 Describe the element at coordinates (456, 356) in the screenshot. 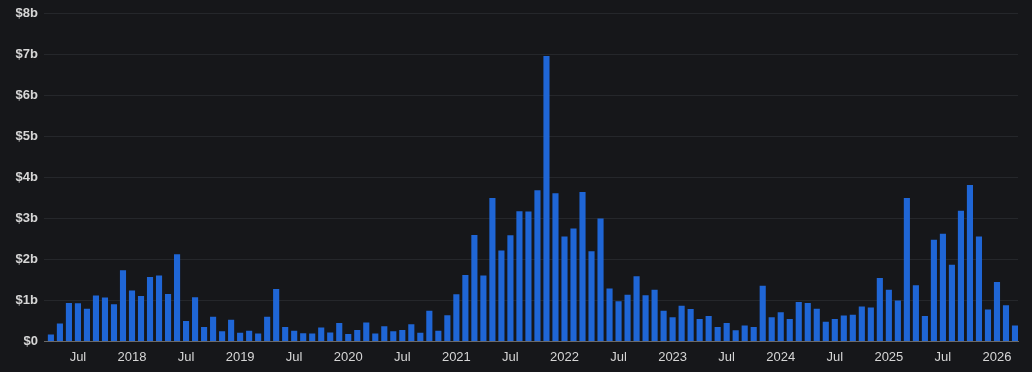

I see `x-tick-label: 2021` at that location.